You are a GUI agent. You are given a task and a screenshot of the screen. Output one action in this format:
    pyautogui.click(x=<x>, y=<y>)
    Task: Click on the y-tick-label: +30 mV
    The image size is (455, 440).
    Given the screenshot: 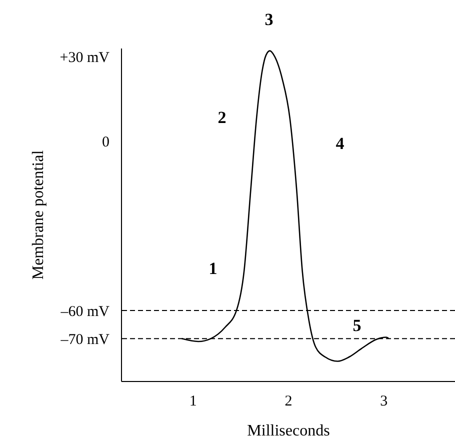 What is the action you would take?
    pyautogui.click(x=85, y=58)
    